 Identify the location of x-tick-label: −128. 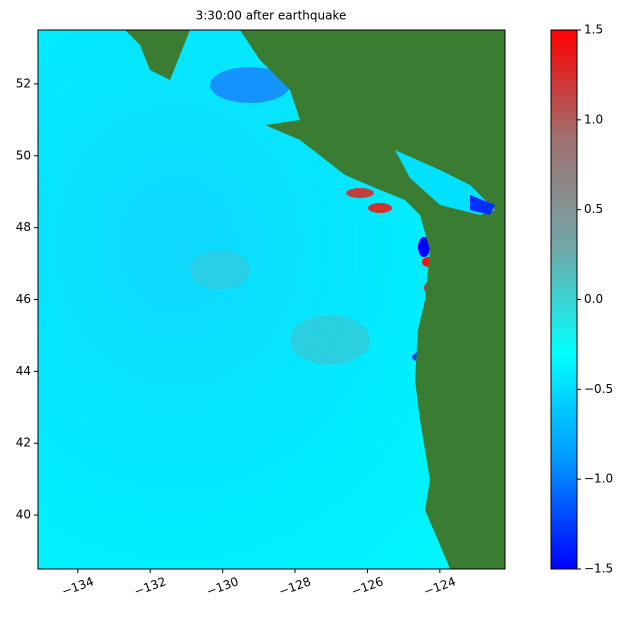
(295, 586).